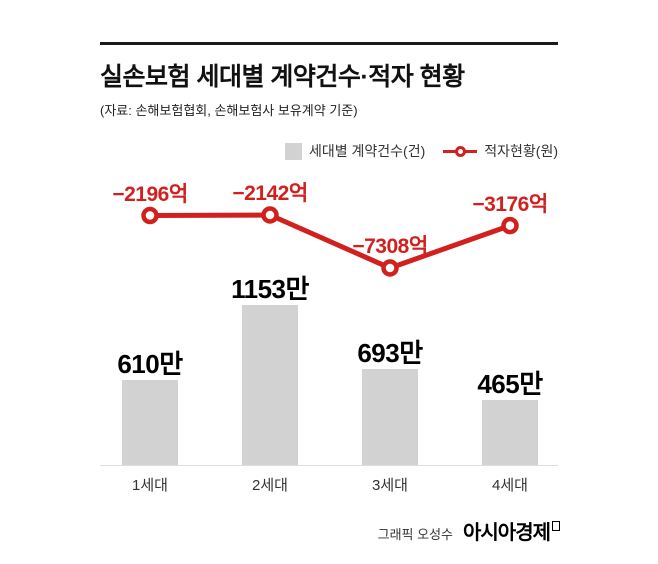  Describe the element at coordinates (556, 526) in the screenshot. I see `brand-mark-icon` at that location.